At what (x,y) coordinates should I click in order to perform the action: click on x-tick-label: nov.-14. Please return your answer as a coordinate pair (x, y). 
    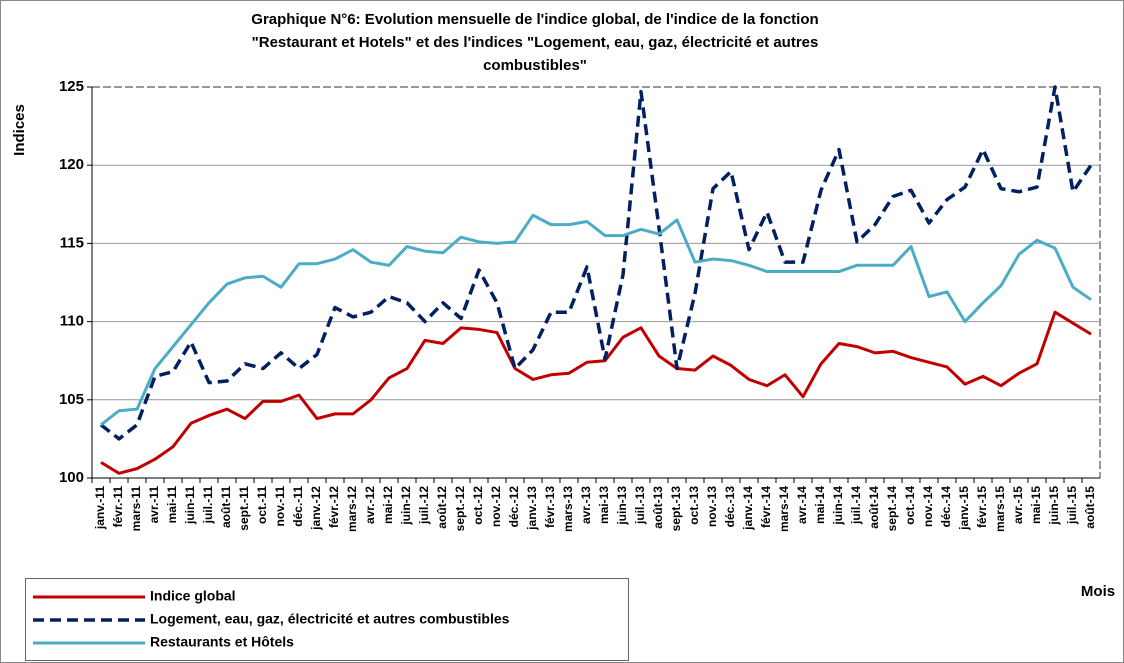
    Looking at the image, I should click on (928, 506).